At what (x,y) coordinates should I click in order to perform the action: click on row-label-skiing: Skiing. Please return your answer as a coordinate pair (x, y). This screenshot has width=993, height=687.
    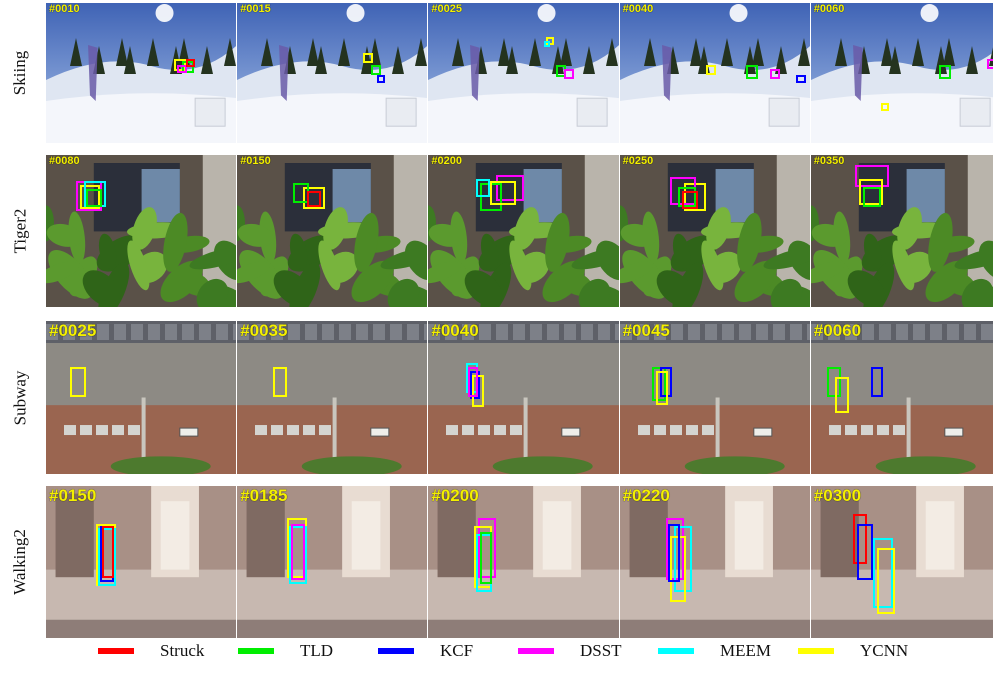
    Looking at the image, I should click on (20, 73).